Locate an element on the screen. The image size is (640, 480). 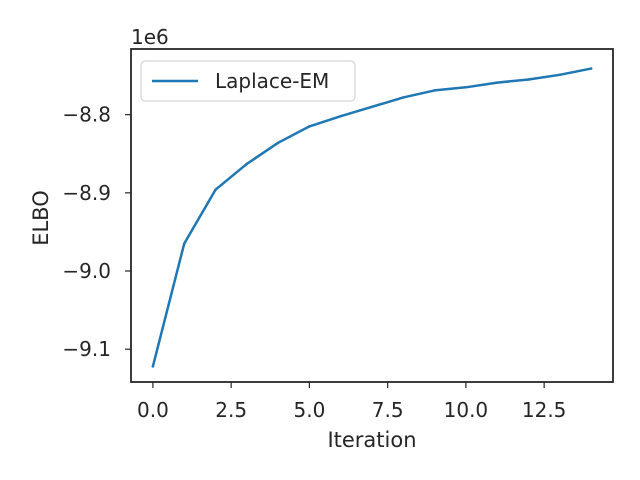
y-tick-label: −8.9 is located at coordinates (86, 193).